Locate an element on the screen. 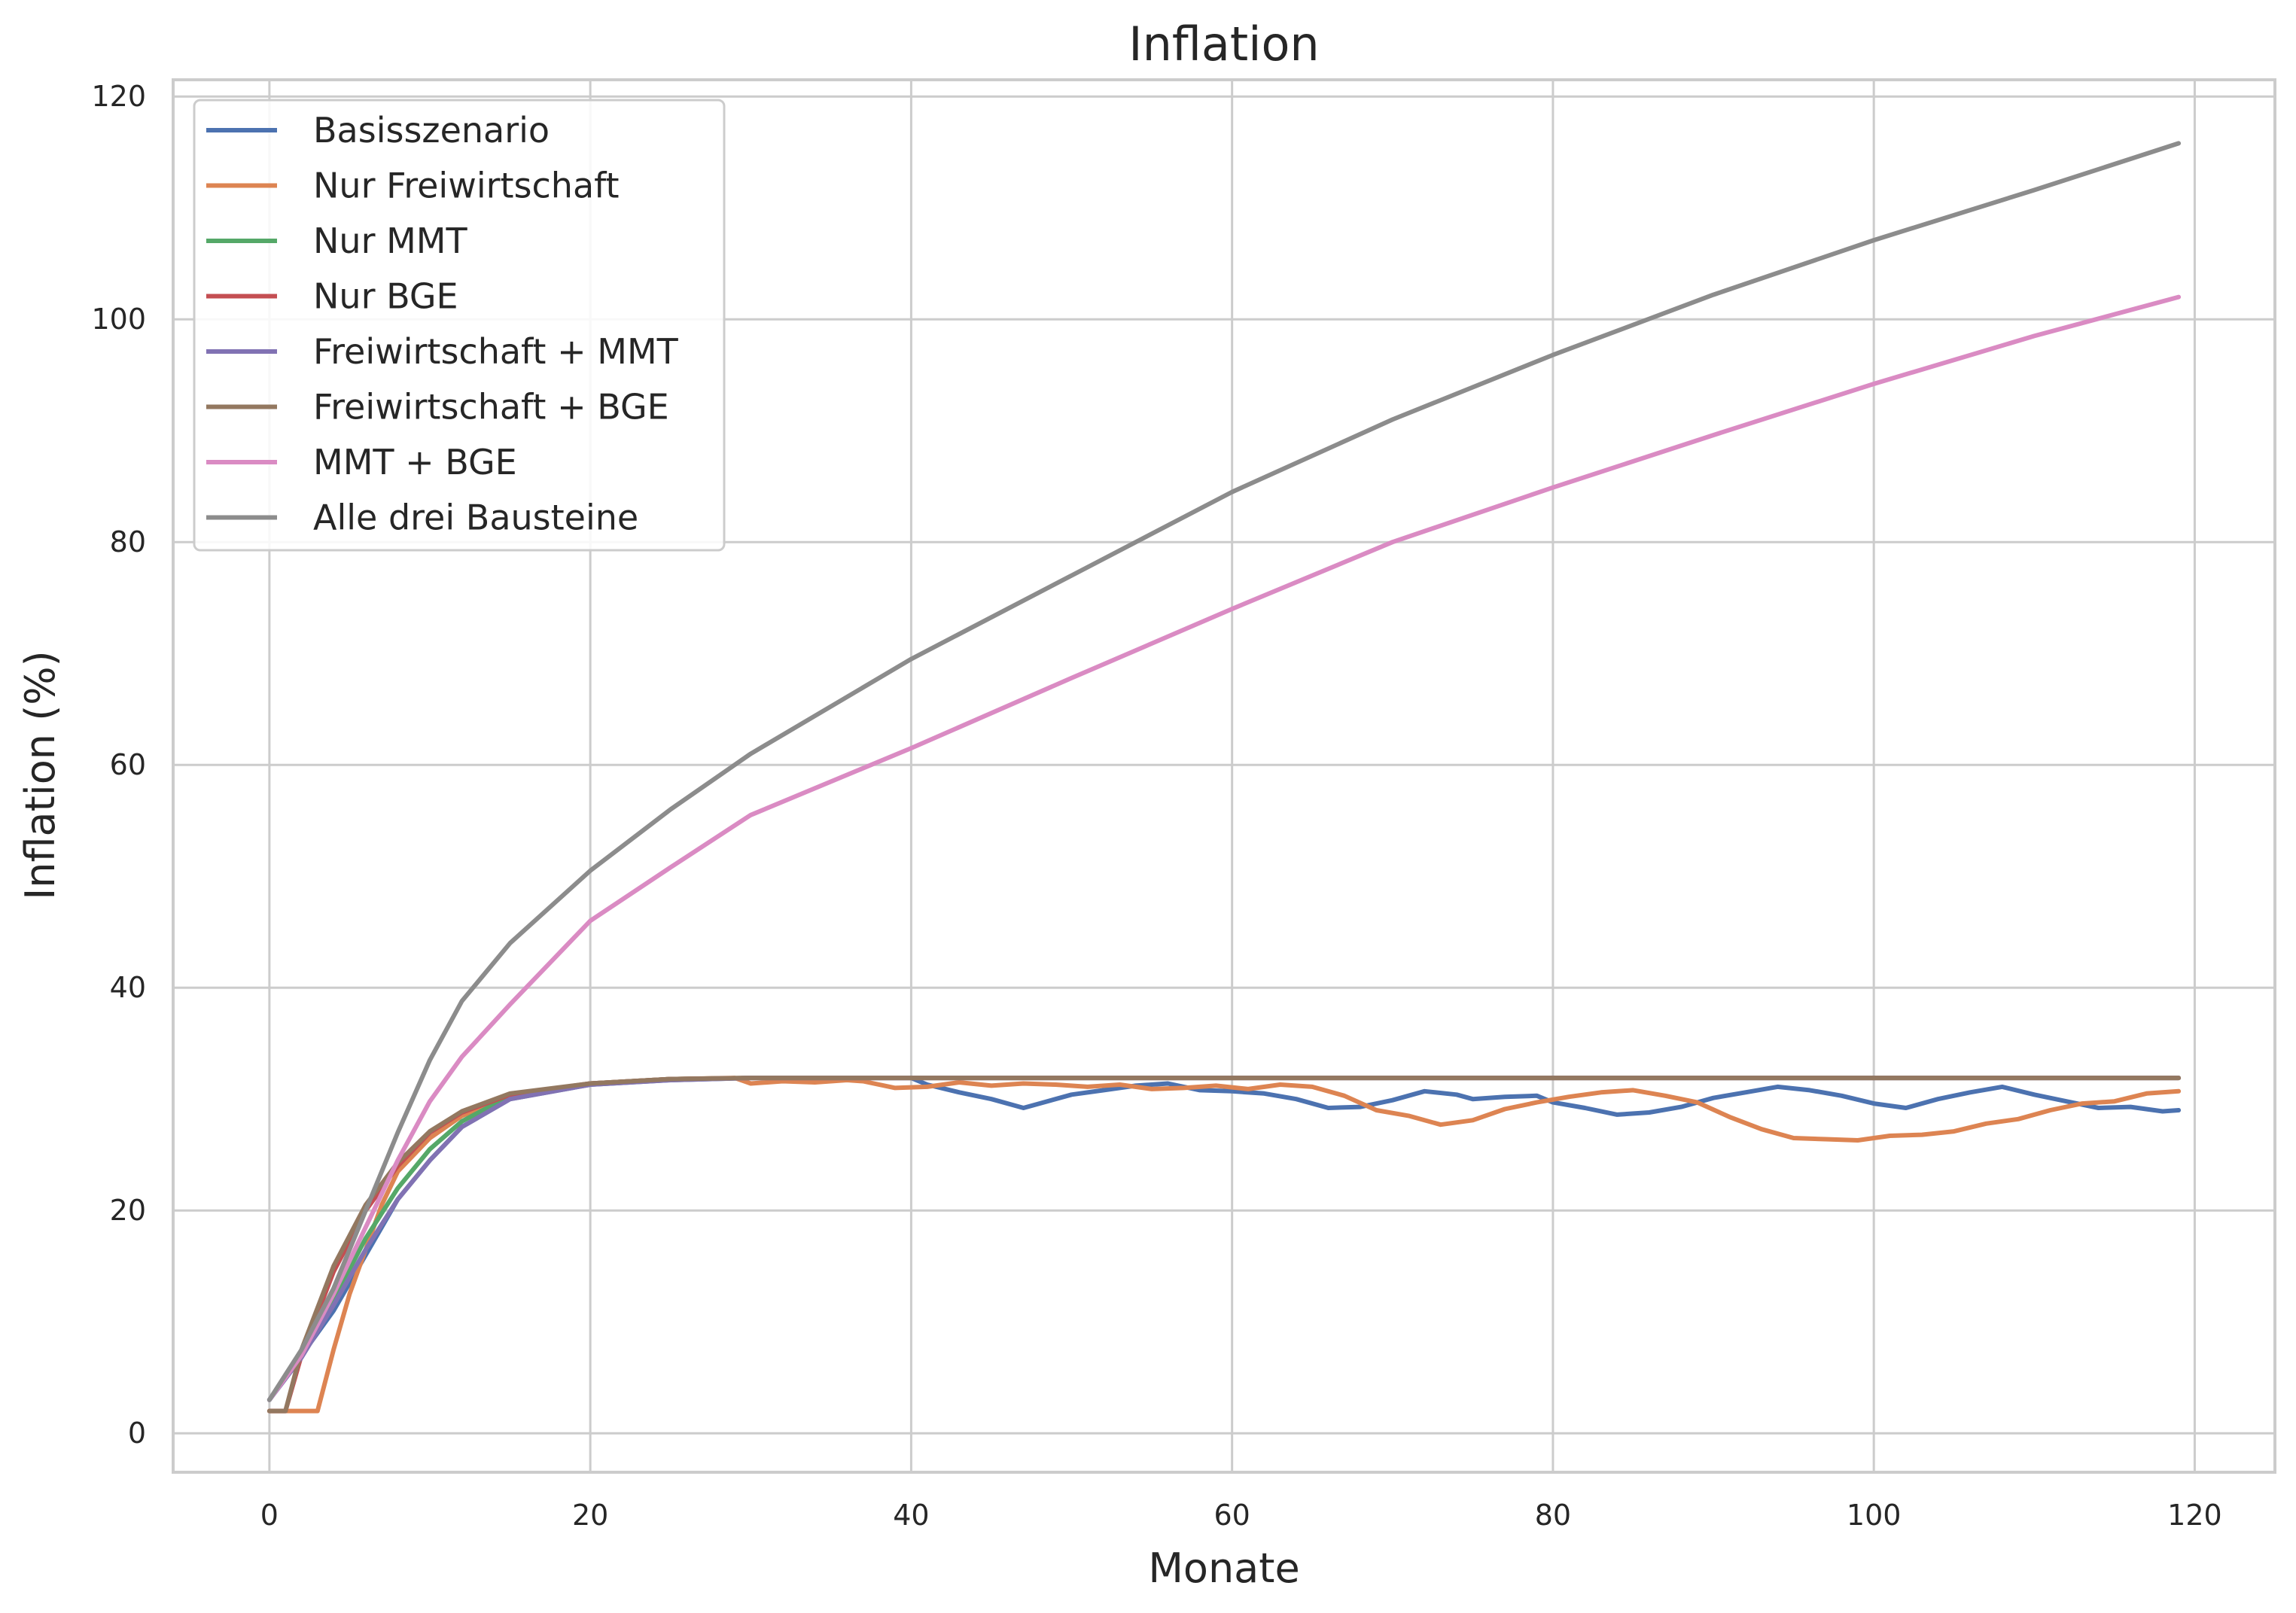 This screenshot has height=1613, width=2296. legend-label: Nur BGE is located at coordinates (385, 296).